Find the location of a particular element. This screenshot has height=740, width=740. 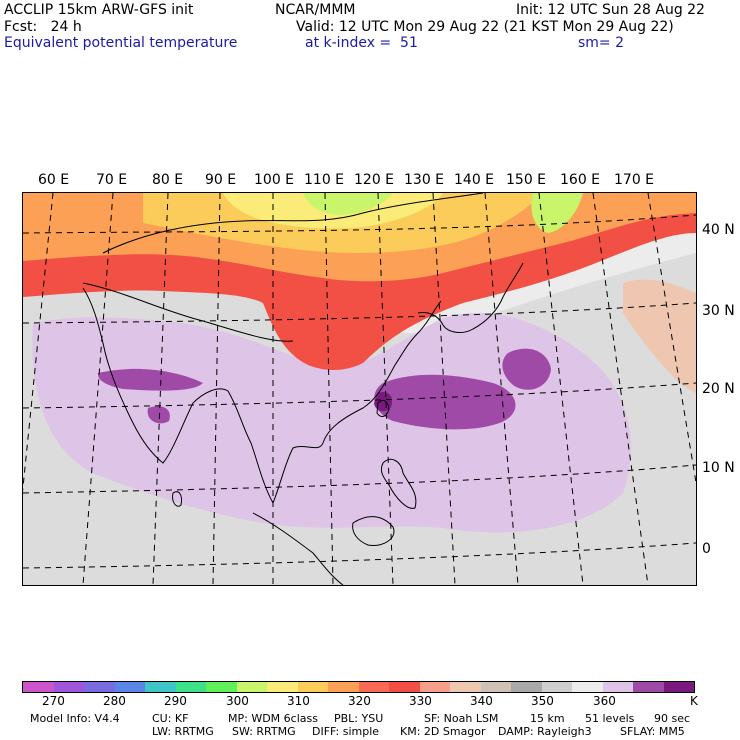

model-info: Model Info: V4.4 is located at coordinates (75, 718).